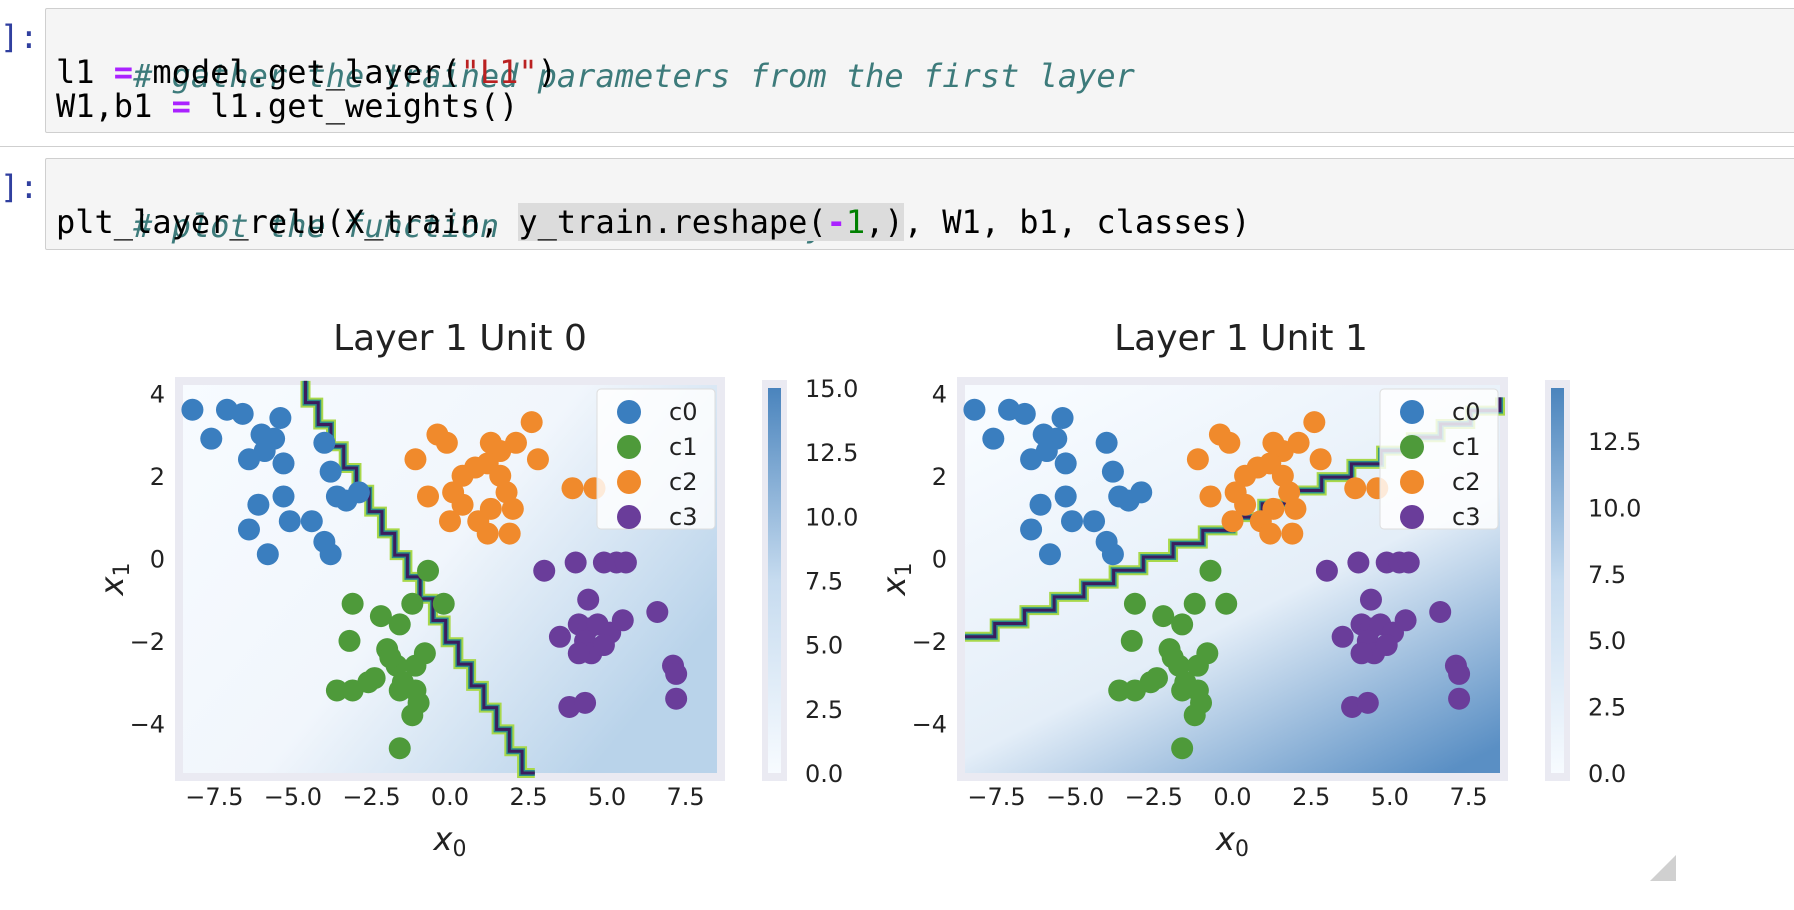 The image size is (1794, 910). Describe the element at coordinates (547, 72) in the screenshot. I see `code-token: )` at that location.